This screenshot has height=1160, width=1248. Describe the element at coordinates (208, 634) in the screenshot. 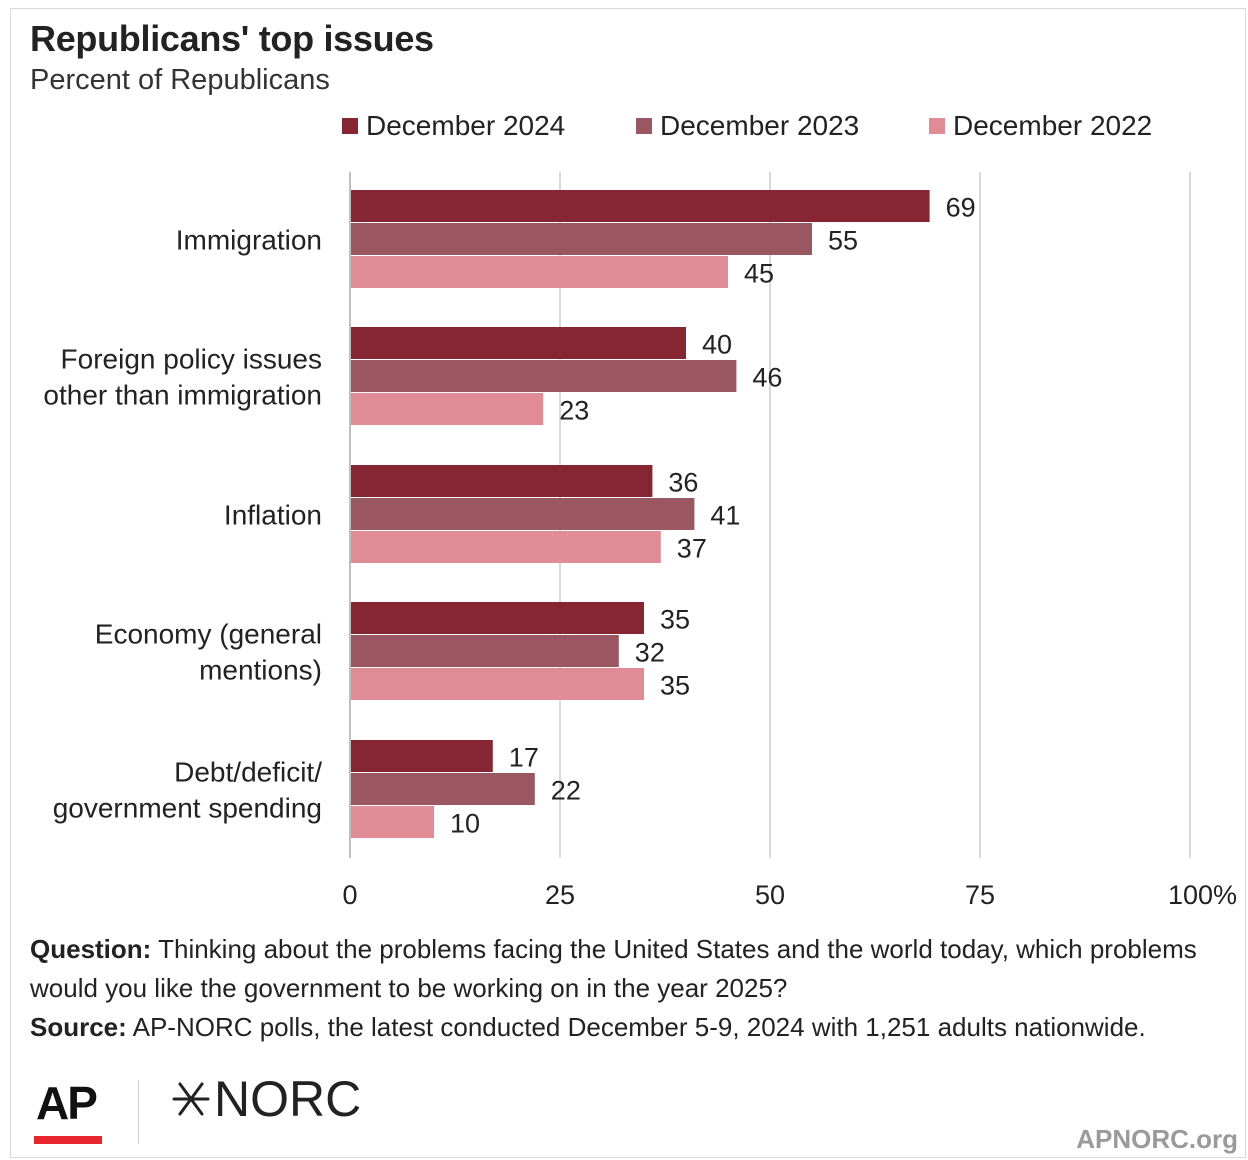

I see `category-label: Economy (general` at that location.